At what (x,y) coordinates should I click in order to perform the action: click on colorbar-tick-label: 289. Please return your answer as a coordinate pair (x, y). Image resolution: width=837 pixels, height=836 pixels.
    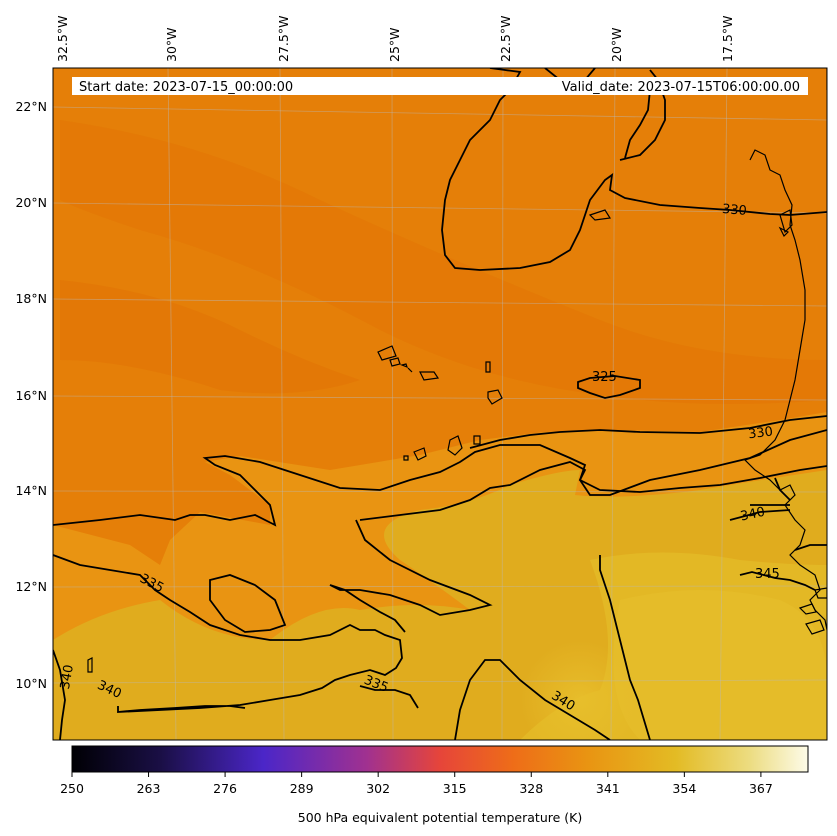
    Looking at the image, I should click on (302, 788).